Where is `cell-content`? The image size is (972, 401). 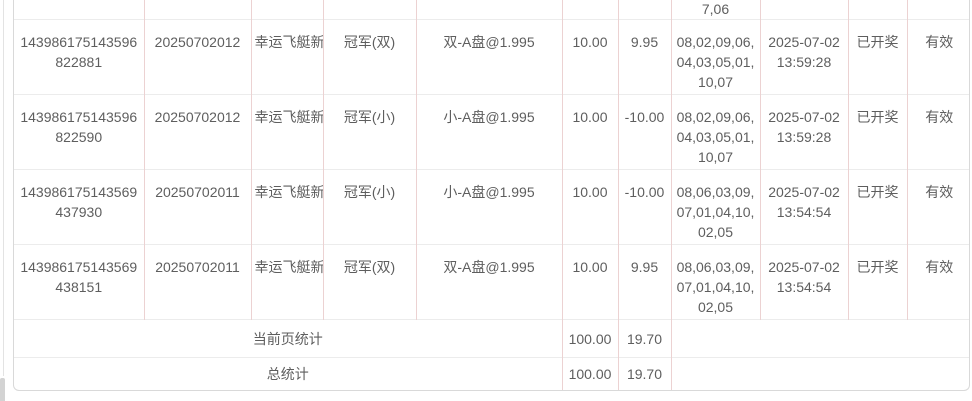
cell-content is located at coordinates (489, 10).